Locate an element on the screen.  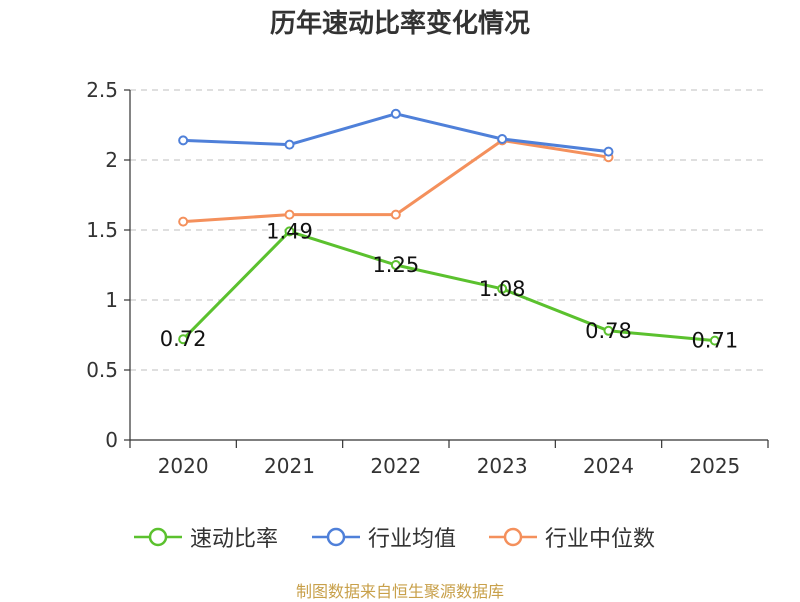
legend-marker-industry-median is located at coordinates (513, 537).